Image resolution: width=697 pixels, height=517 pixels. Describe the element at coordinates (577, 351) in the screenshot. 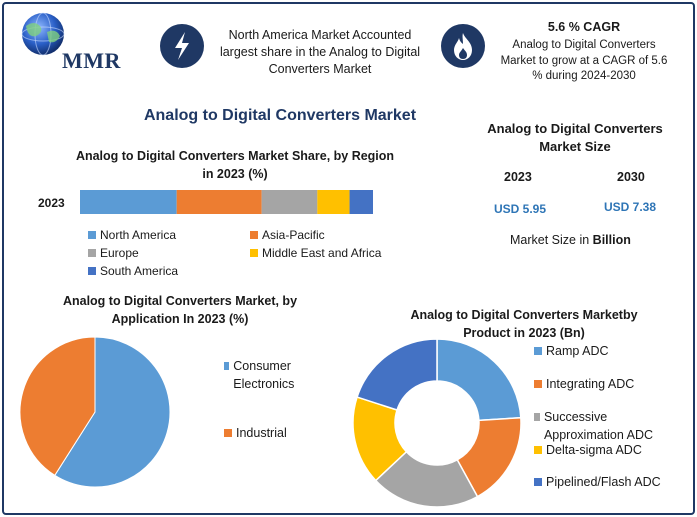

I see `legend-label: Ramp ADC` at that location.